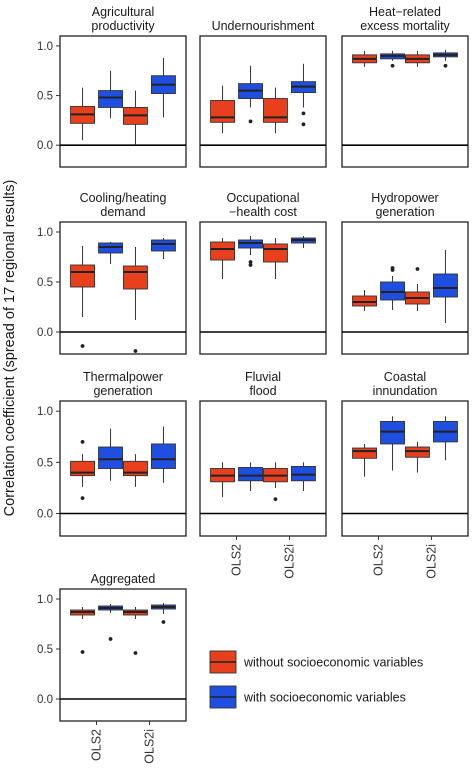 Image resolution: width=474 pixels, height=779 pixels. I want to click on facet-title: Fluvial flood, so click(263, 384).